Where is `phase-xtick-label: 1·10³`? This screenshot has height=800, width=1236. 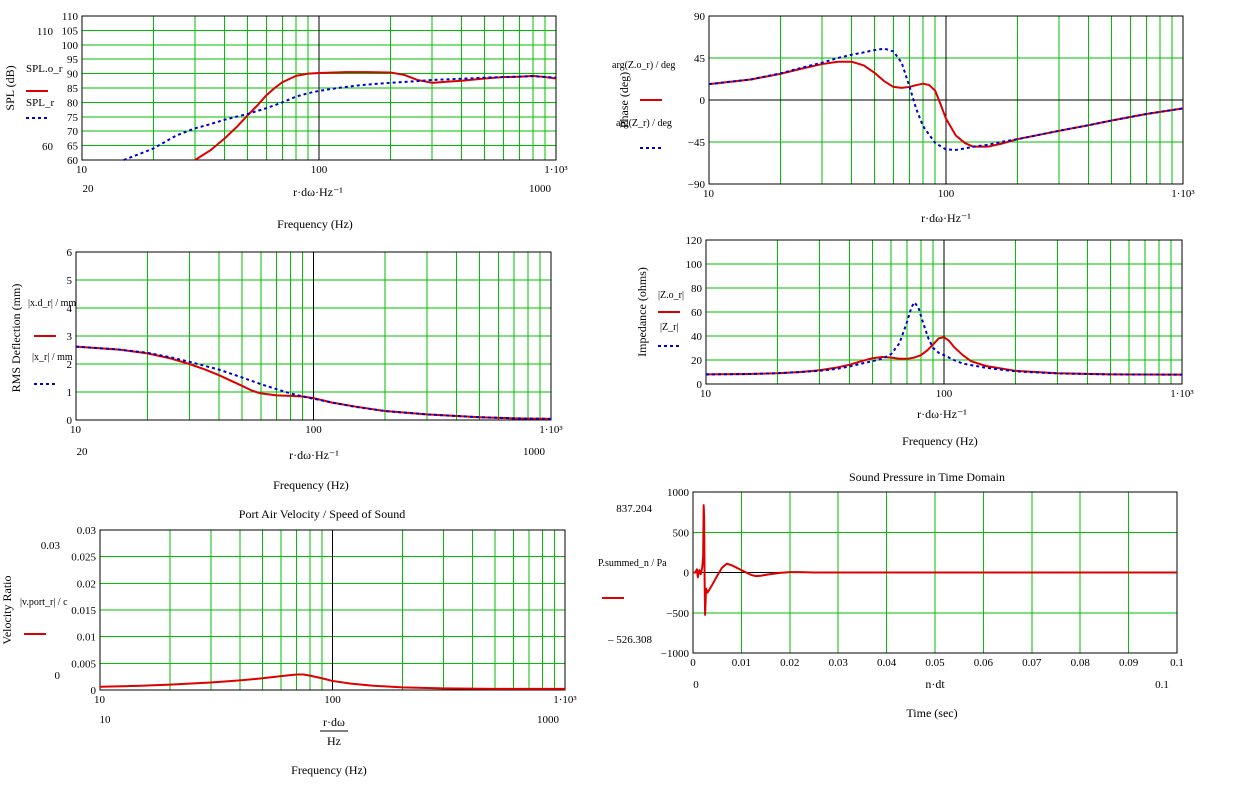 phase-xtick-label: 1·10³ is located at coordinates (1183, 194).